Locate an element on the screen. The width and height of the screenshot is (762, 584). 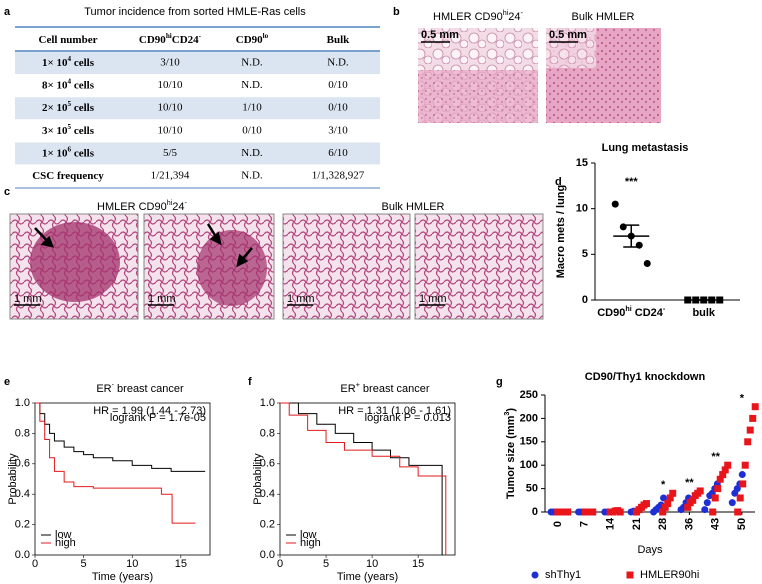
tumor-region is located at coordinates (75, 262).